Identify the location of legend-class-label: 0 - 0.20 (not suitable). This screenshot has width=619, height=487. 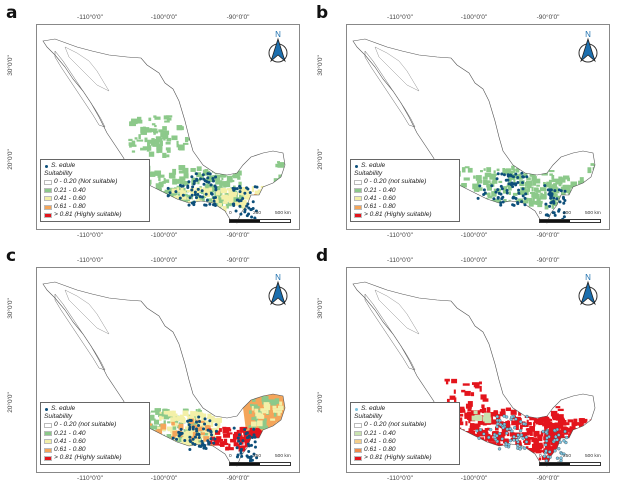
(395, 182).